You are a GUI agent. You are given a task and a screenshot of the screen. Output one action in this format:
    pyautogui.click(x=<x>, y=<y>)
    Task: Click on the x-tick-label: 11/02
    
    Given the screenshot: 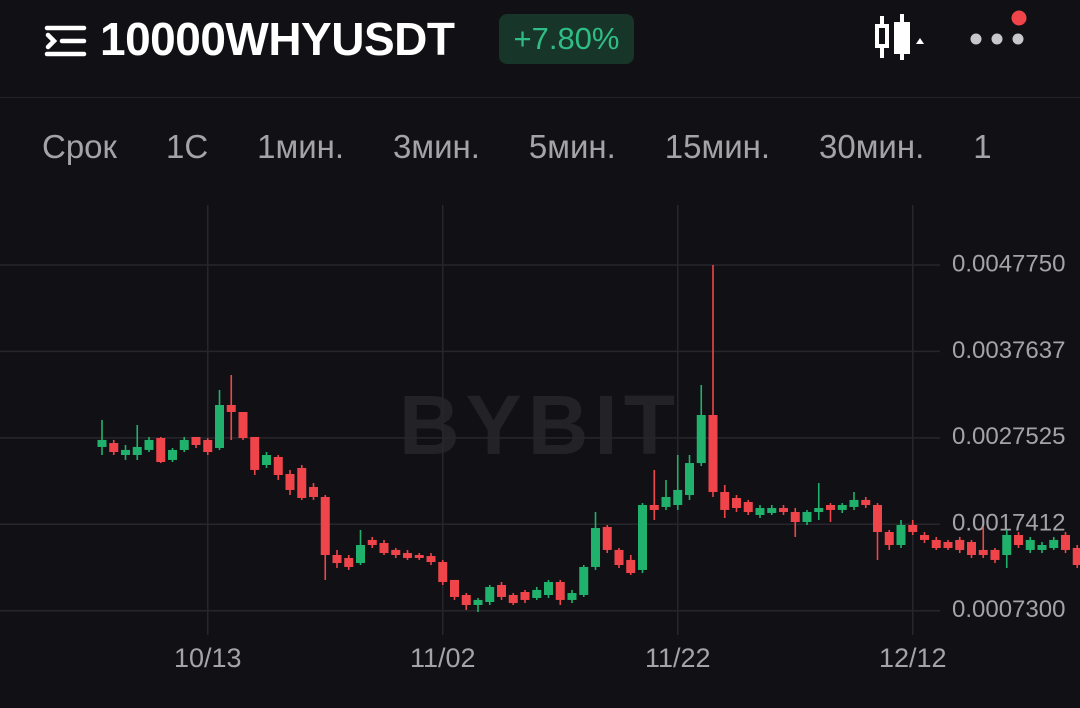 What is the action you would take?
    pyautogui.click(x=443, y=658)
    